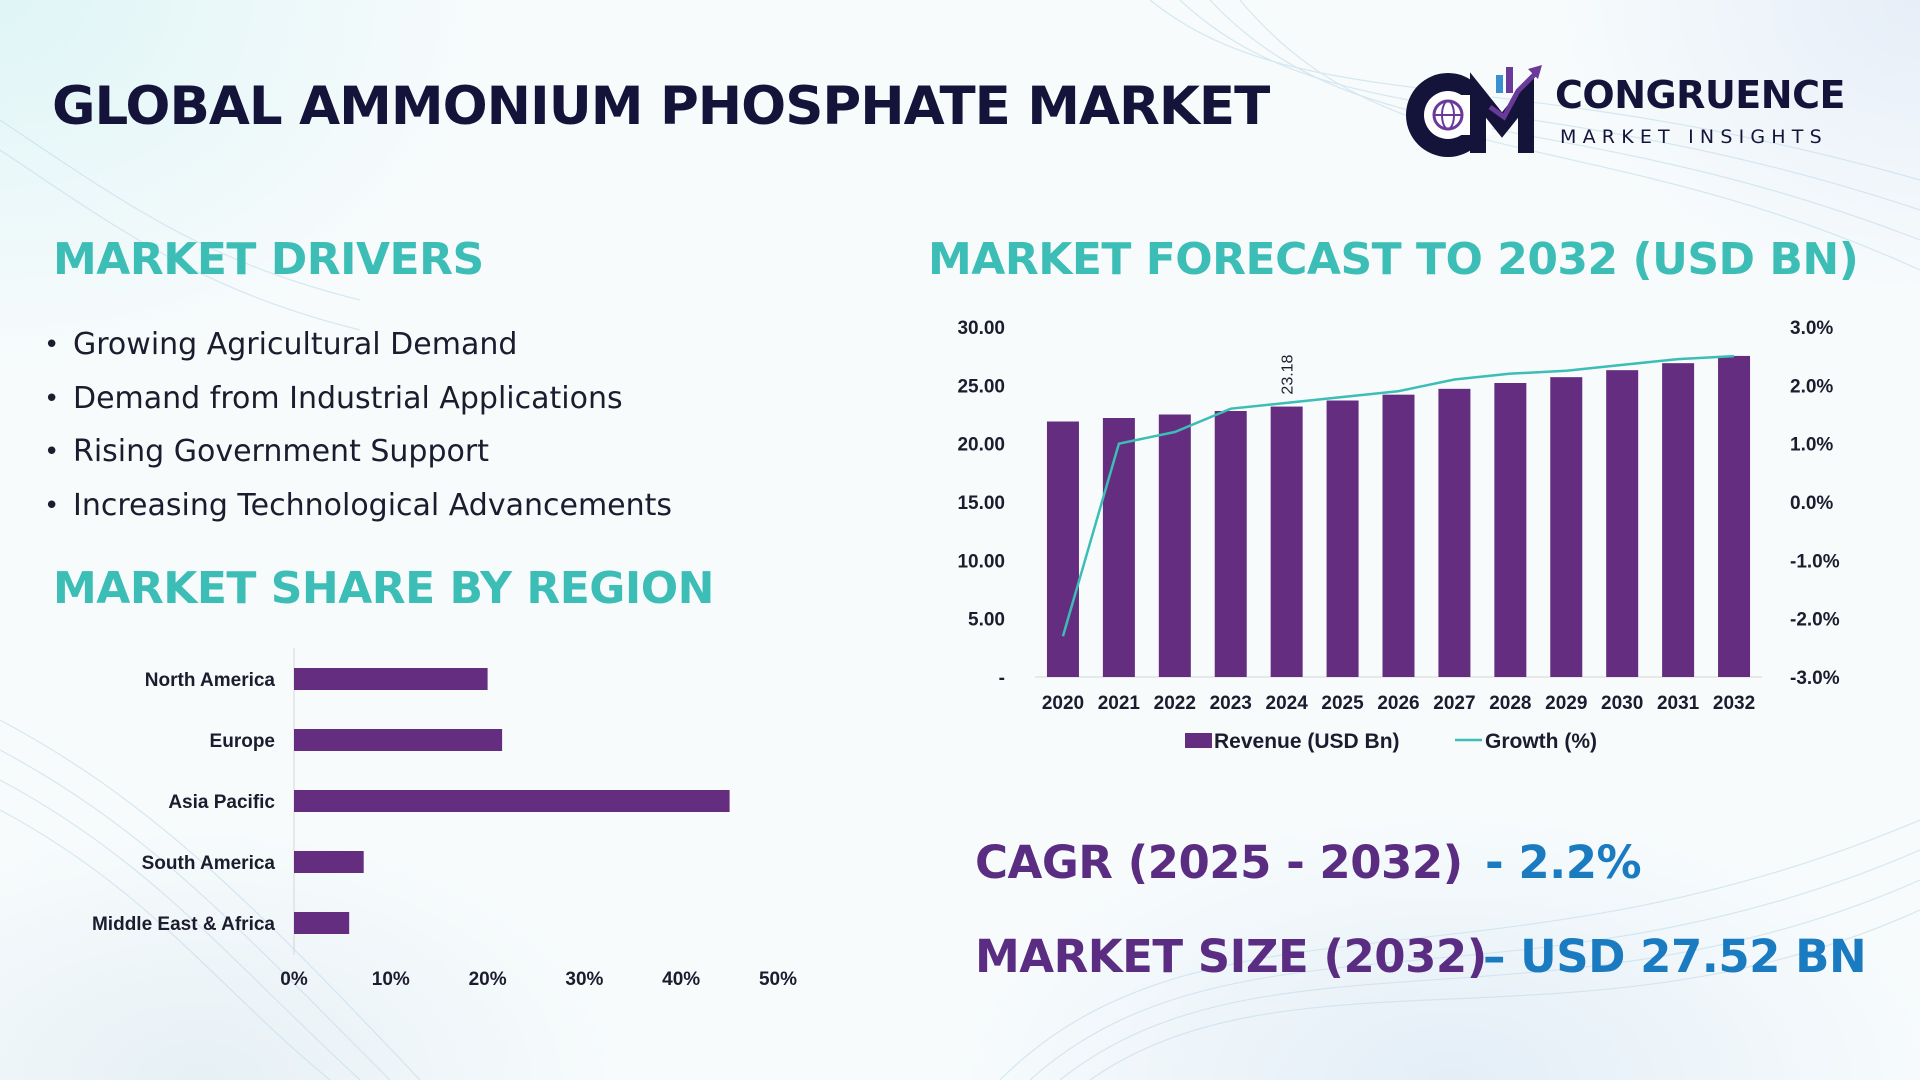 The image size is (1920, 1080). What do you see at coordinates (1675, 956) in the screenshot?
I see `market-size-value: – USD 27.52 BN` at bounding box center [1675, 956].